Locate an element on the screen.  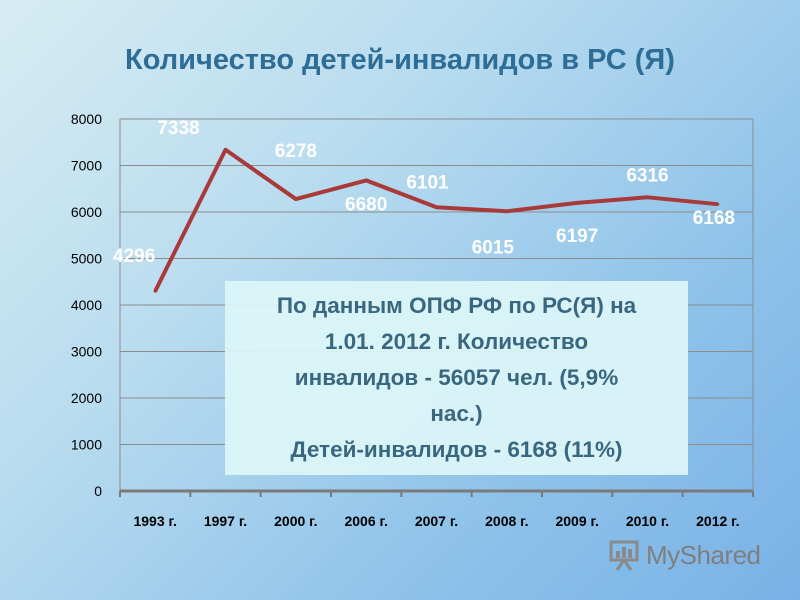
y-tick-label: 3000 is located at coordinates (86, 352).